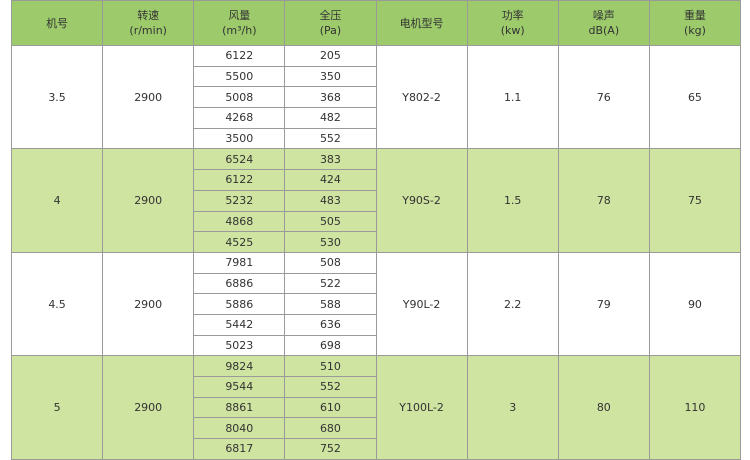 The width and height of the screenshot is (750, 460). What do you see at coordinates (148, 30) in the screenshot?
I see `header-unit: (r/min)` at bounding box center [148, 30].